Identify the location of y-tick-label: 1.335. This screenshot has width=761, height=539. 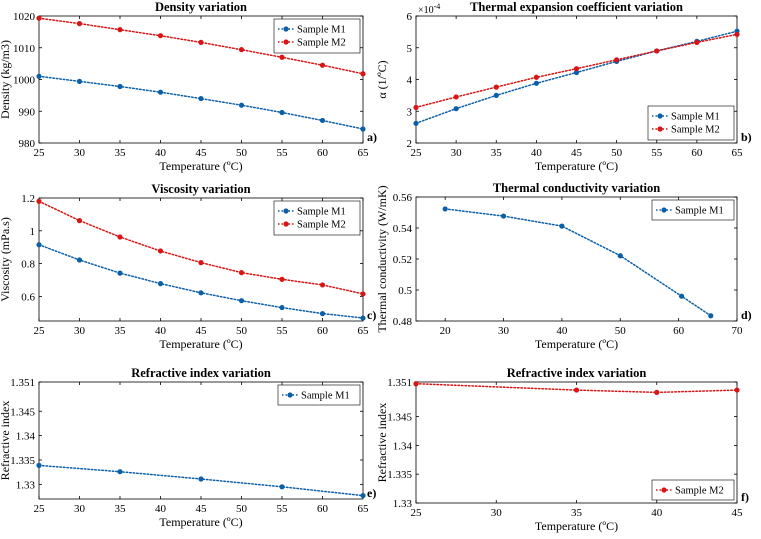
(22, 461).